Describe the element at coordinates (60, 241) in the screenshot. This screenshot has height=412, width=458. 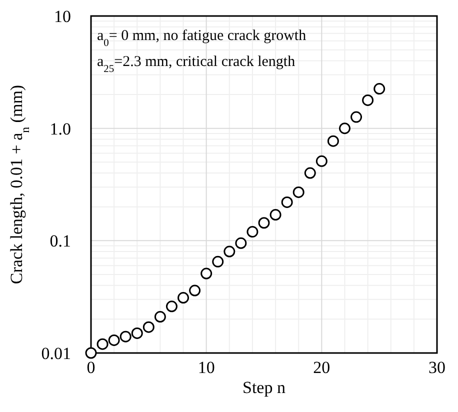
I see `y-tick-label: 0.1` at that location.